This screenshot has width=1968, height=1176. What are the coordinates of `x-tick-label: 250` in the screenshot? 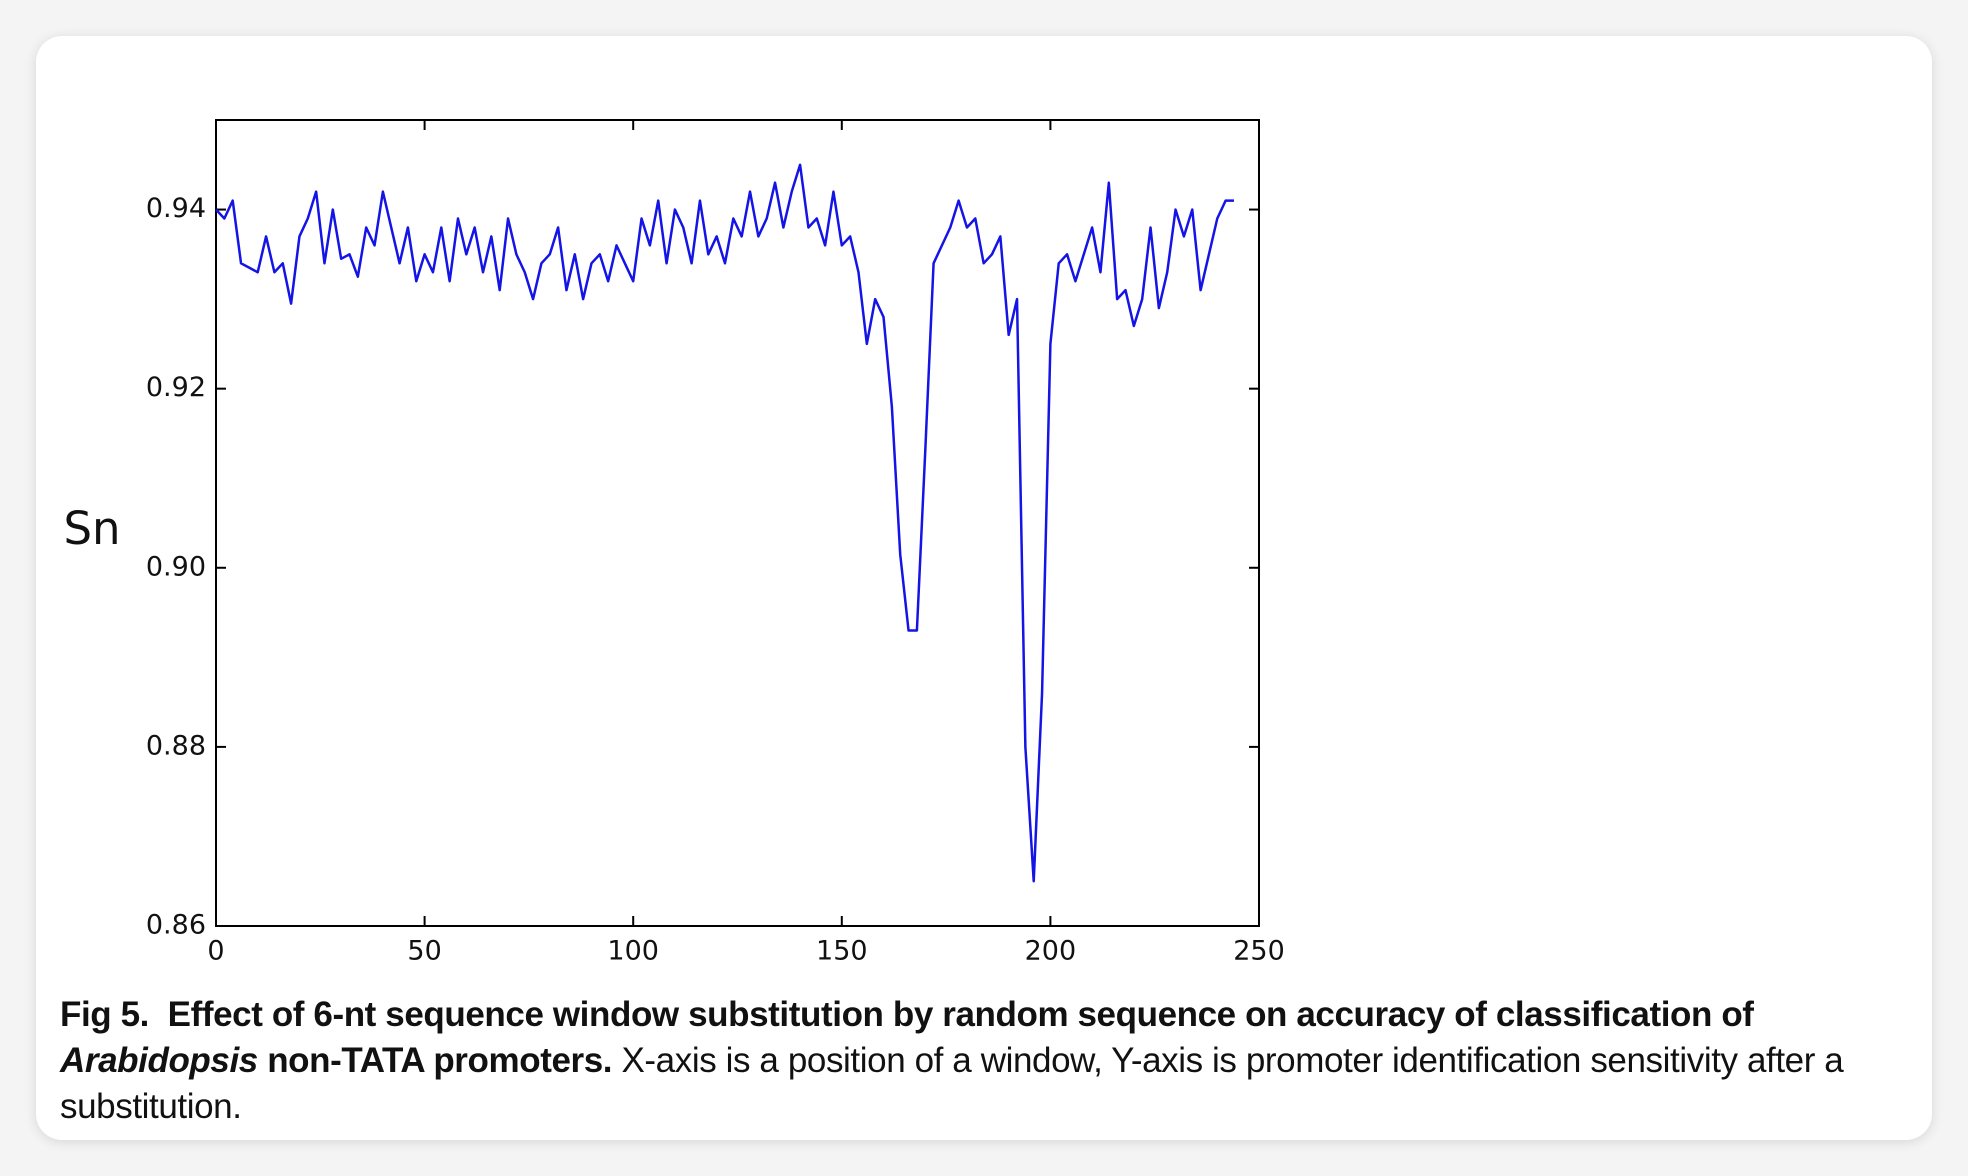 It's located at (1259, 951).